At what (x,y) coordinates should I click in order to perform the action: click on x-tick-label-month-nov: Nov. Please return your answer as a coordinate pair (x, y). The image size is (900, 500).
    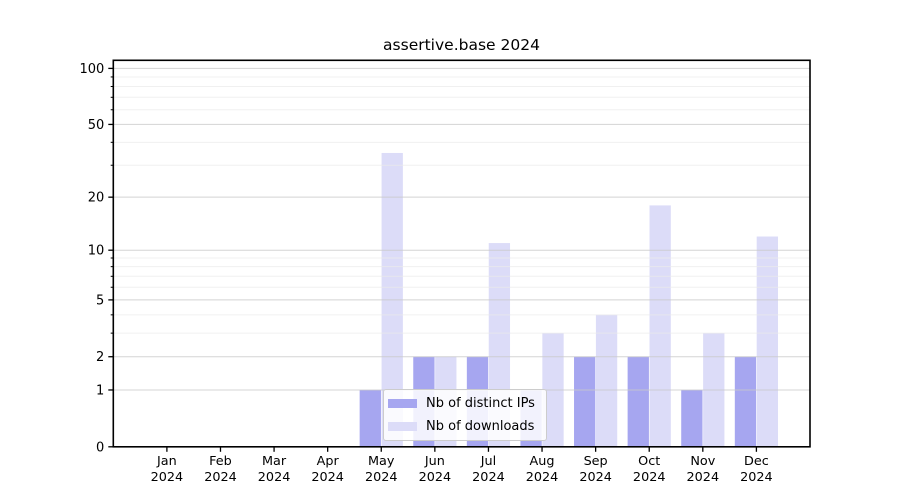
    Looking at the image, I should click on (702, 461).